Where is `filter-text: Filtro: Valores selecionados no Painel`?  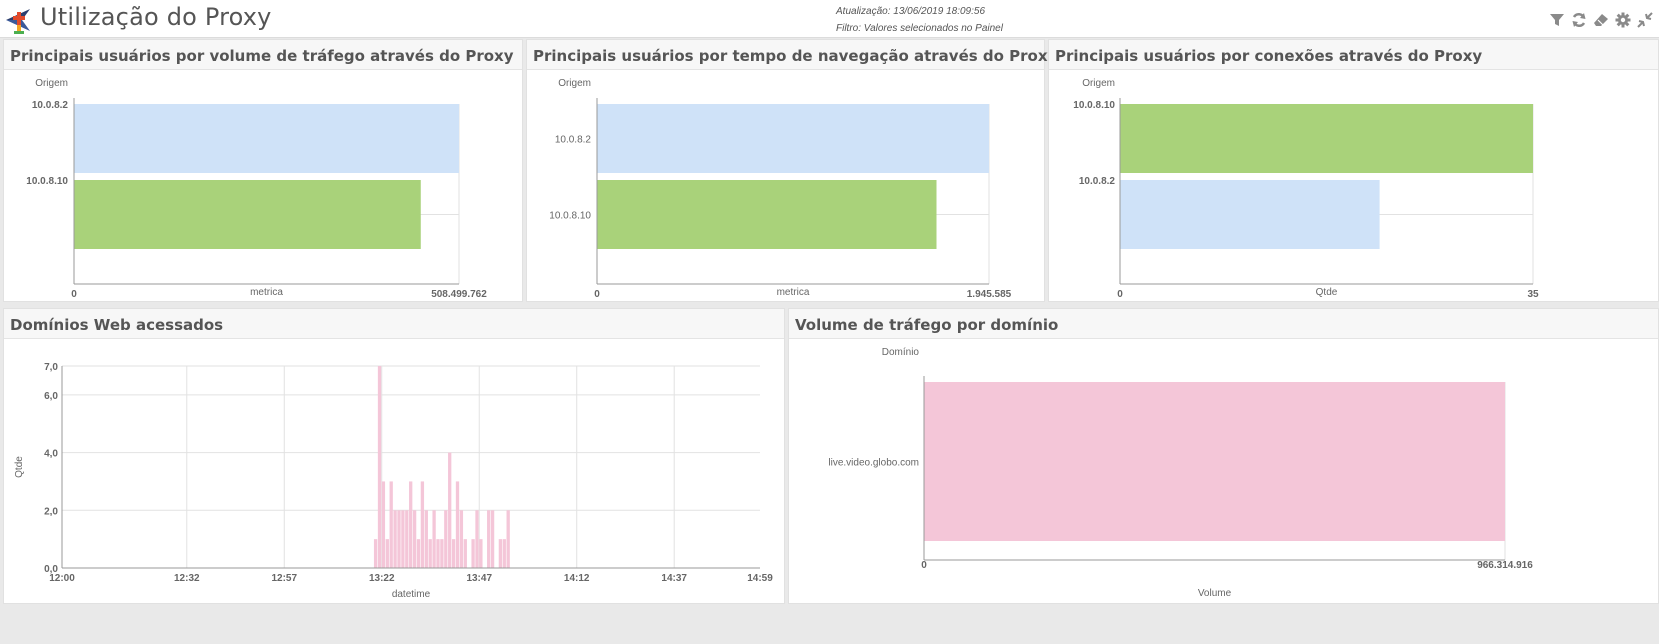
filter-text: Filtro: Valores selecionados no Painel is located at coordinates (919, 28).